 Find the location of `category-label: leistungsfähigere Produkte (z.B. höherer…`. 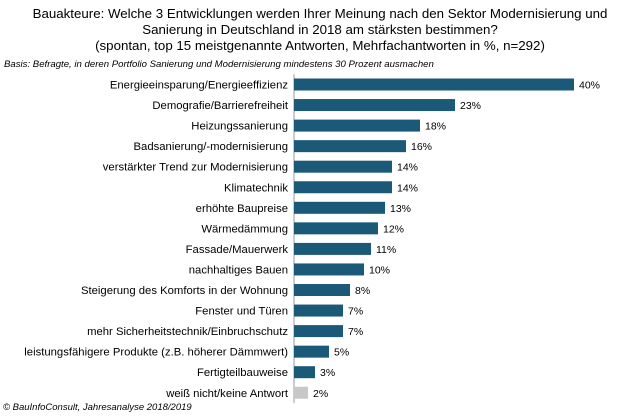

category-label: leistungsfähigere Produkte (z.B. höherer… is located at coordinates (156, 353).